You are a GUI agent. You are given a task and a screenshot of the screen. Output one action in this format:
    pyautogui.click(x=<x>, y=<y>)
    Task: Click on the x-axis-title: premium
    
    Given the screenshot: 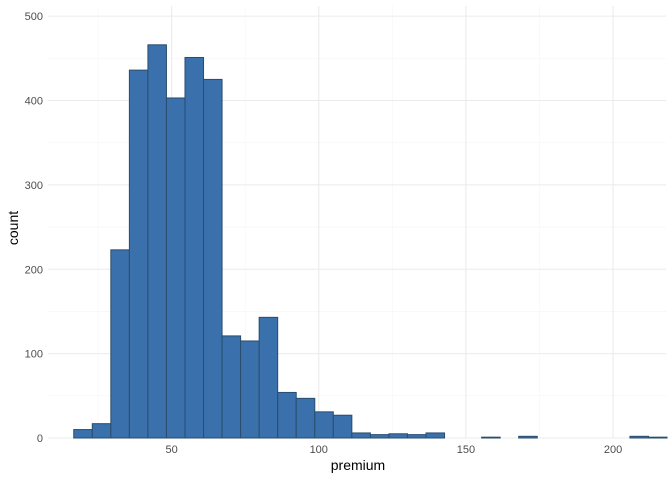 What is the action you would take?
    pyautogui.click(x=358, y=465)
    